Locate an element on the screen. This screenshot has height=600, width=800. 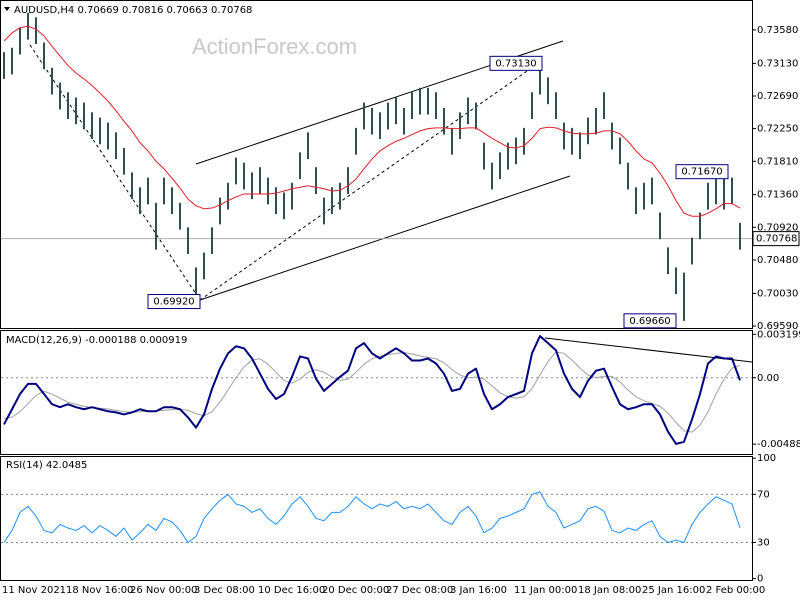
last-price-label: 0.70768 is located at coordinates (776, 239).